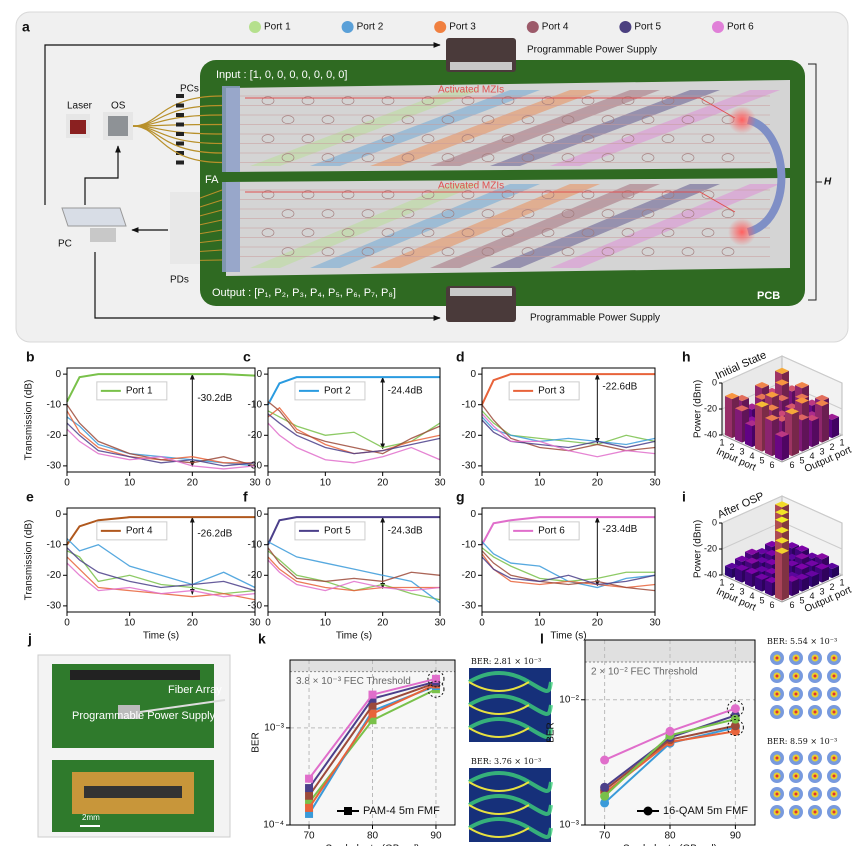 The height and width of the screenshot is (846, 867). I want to click on chip, so click(133, 792).